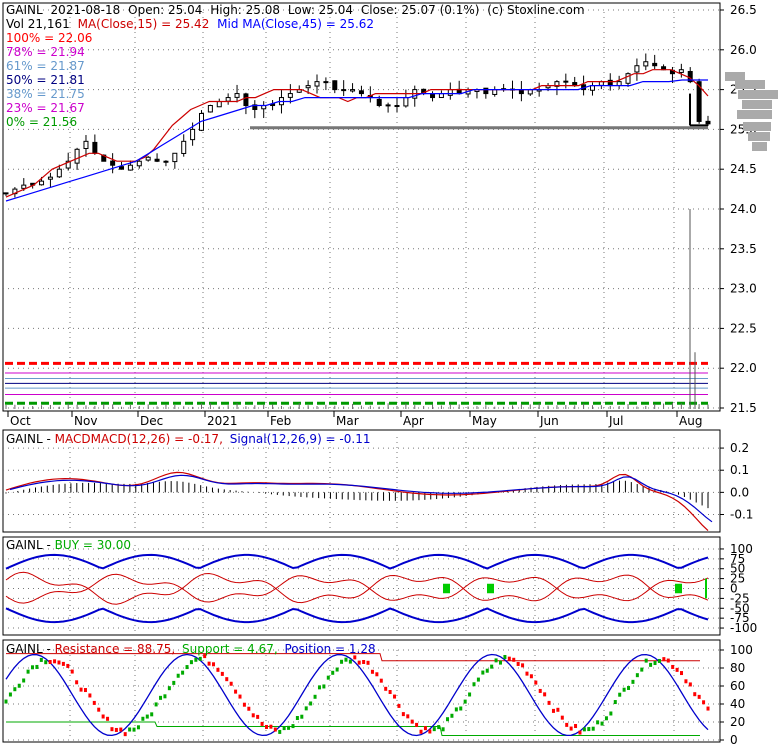 Image resolution: width=780 pixels, height=745 pixels. I want to click on header-credit: (c) Stoxline.com, so click(535, 10).